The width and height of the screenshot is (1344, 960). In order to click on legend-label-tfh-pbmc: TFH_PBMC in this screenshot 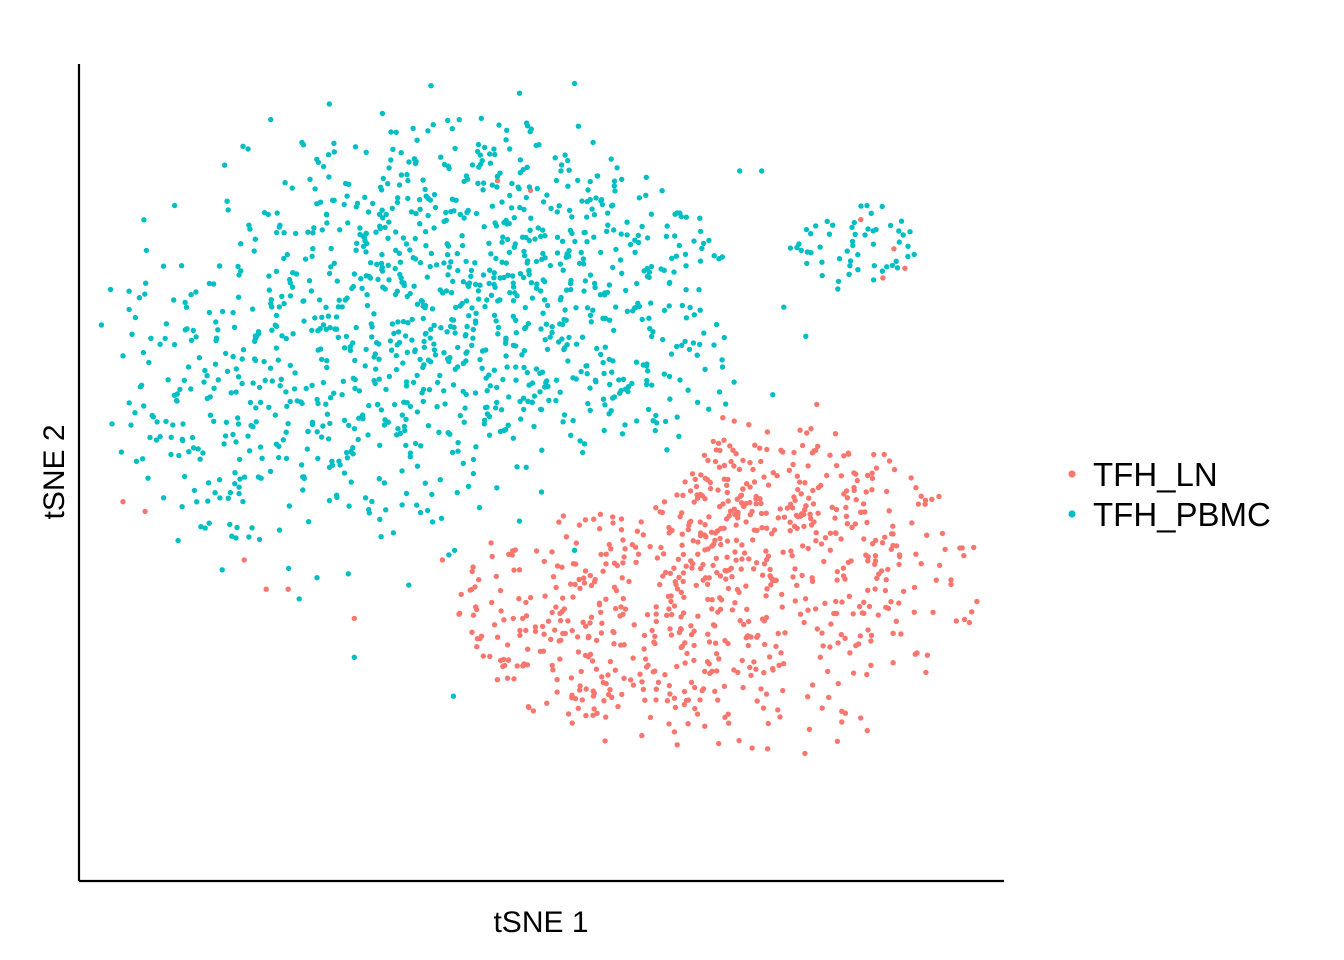, I will do `click(1182, 514)`.